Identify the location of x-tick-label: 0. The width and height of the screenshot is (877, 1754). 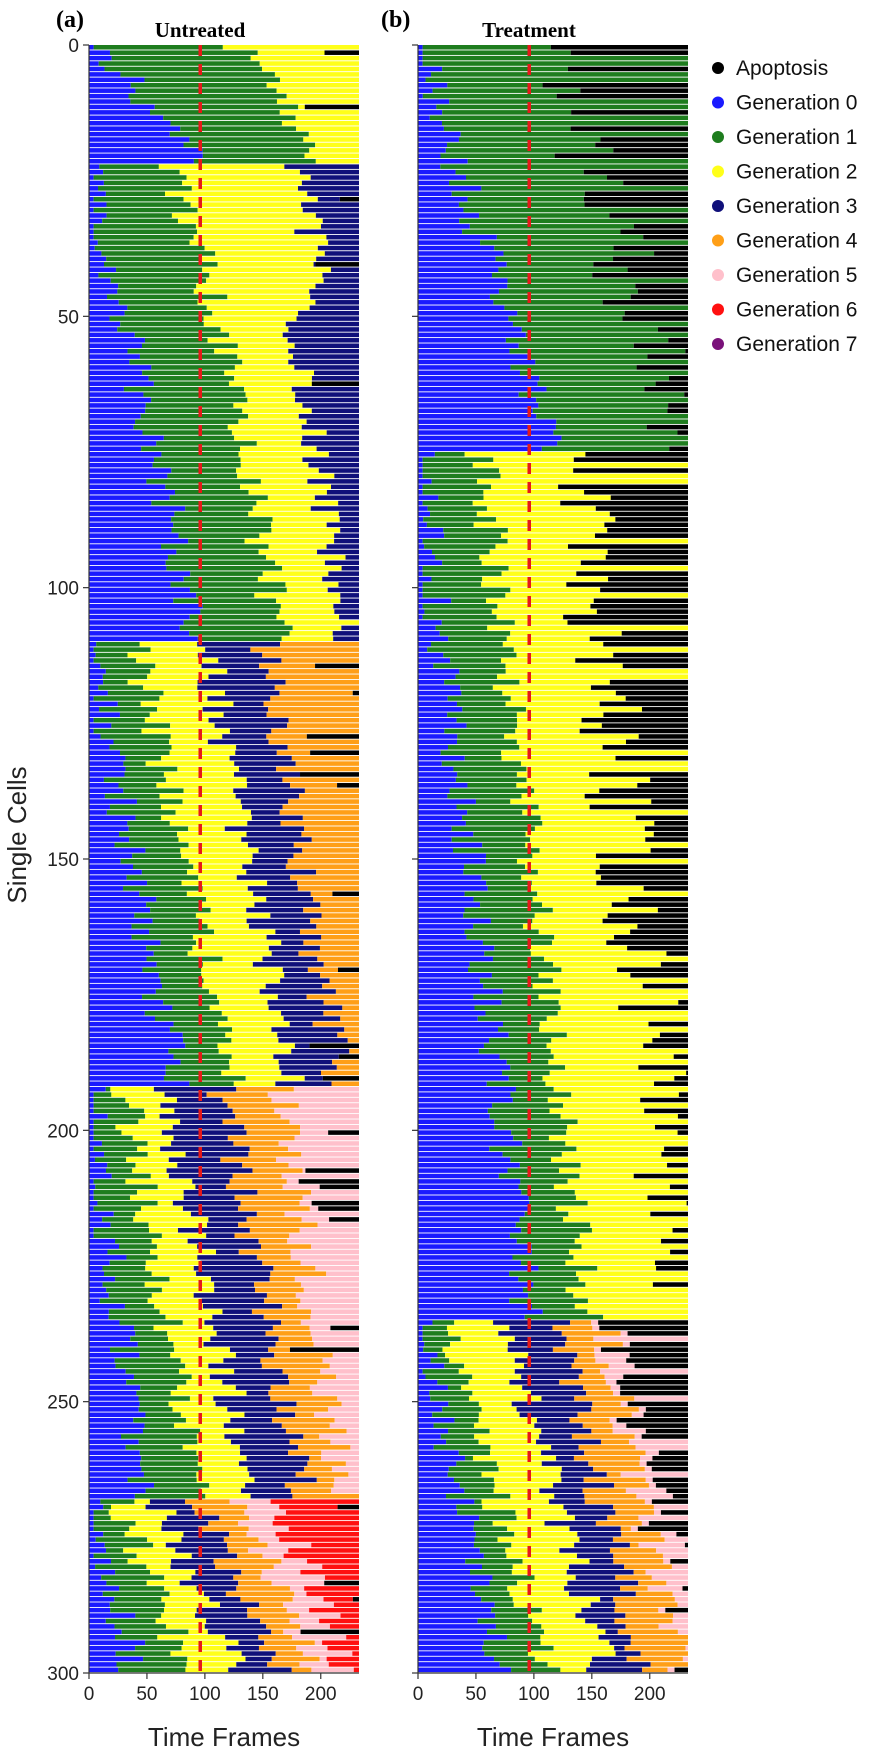
(418, 1694).